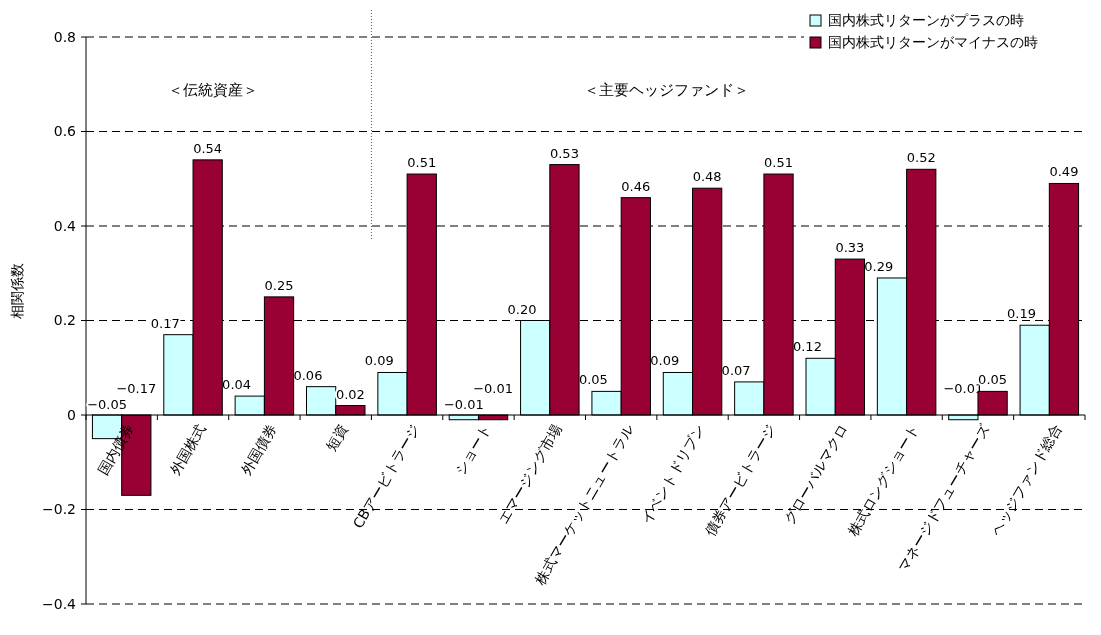 This screenshot has height=635, width=1101. Describe the element at coordinates (237, 385) in the screenshot. I see `data-label: 0.04` at that location.